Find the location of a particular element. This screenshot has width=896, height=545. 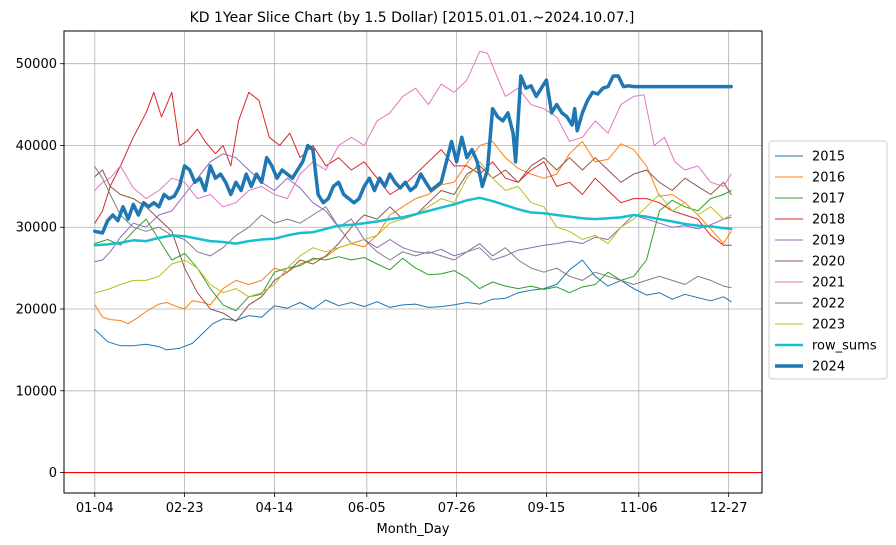

legend-label-2023: 2023 is located at coordinates (828, 325).